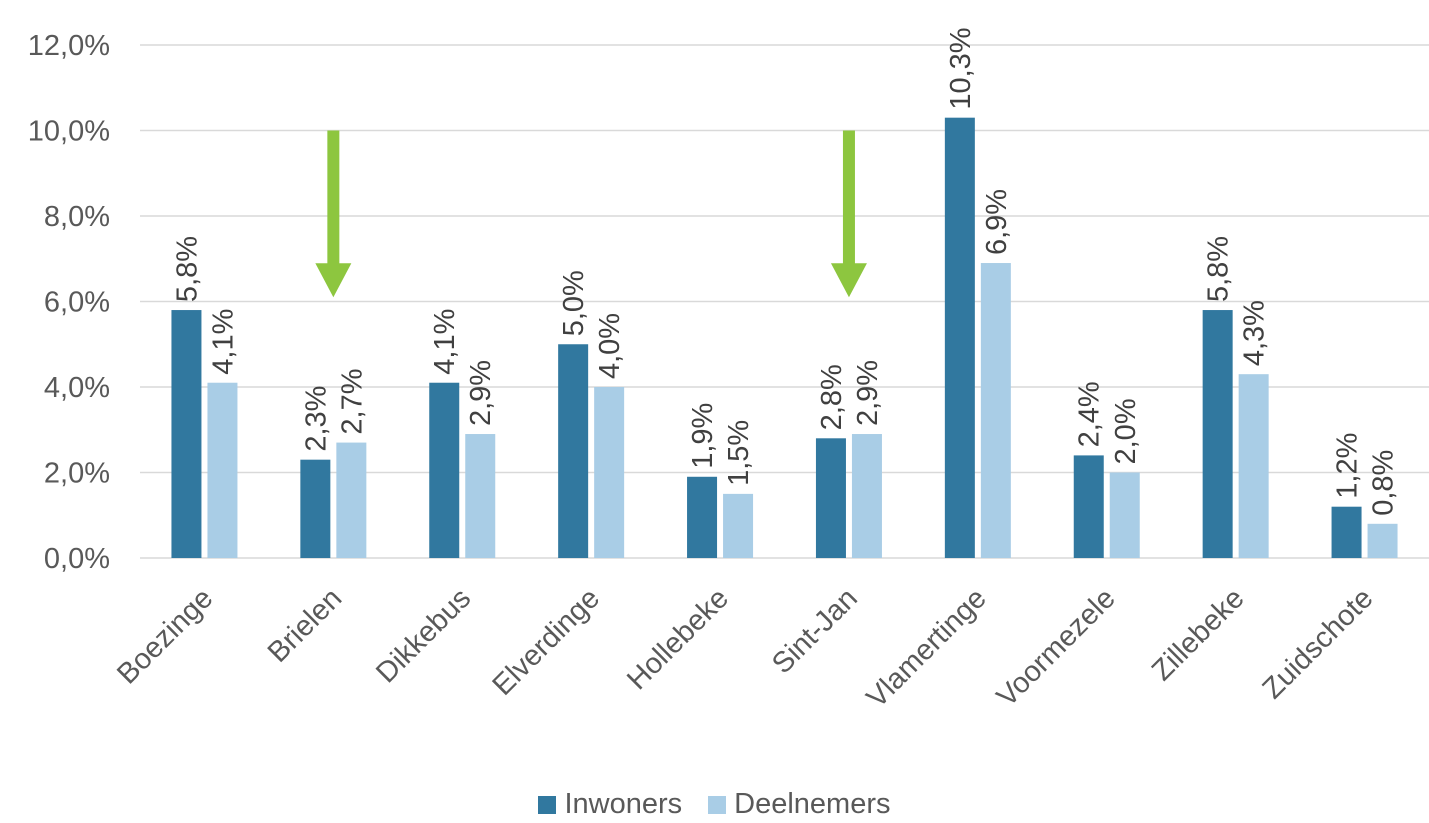 Image resolution: width=1429 pixels, height=823 pixels. What do you see at coordinates (1348, 466) in the screenshot?
I see `data-label-inwoners-9: 1,2%` at bounding box center [1348, 466].